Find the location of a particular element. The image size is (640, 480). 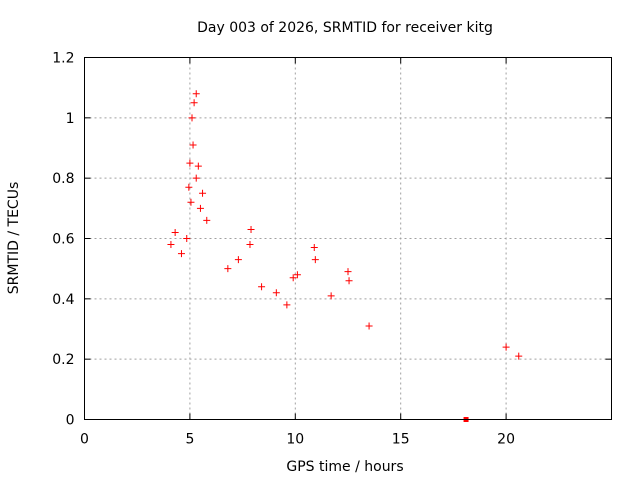

x-axis-label: GPS time / hours is located at coordinates (344, 467).